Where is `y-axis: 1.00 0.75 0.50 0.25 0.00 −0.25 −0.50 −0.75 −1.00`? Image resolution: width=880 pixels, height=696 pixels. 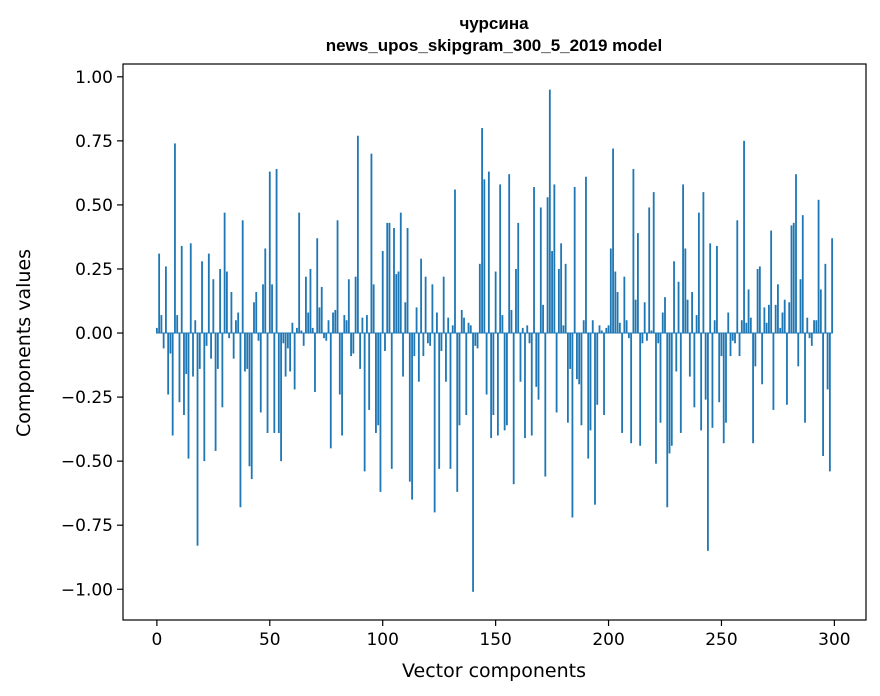
y-axis: 1.00 0.75 0.50 0.25 0.00 −0.25 −0.50 −0.75 −1.00 is located at coordinates (92, 334).